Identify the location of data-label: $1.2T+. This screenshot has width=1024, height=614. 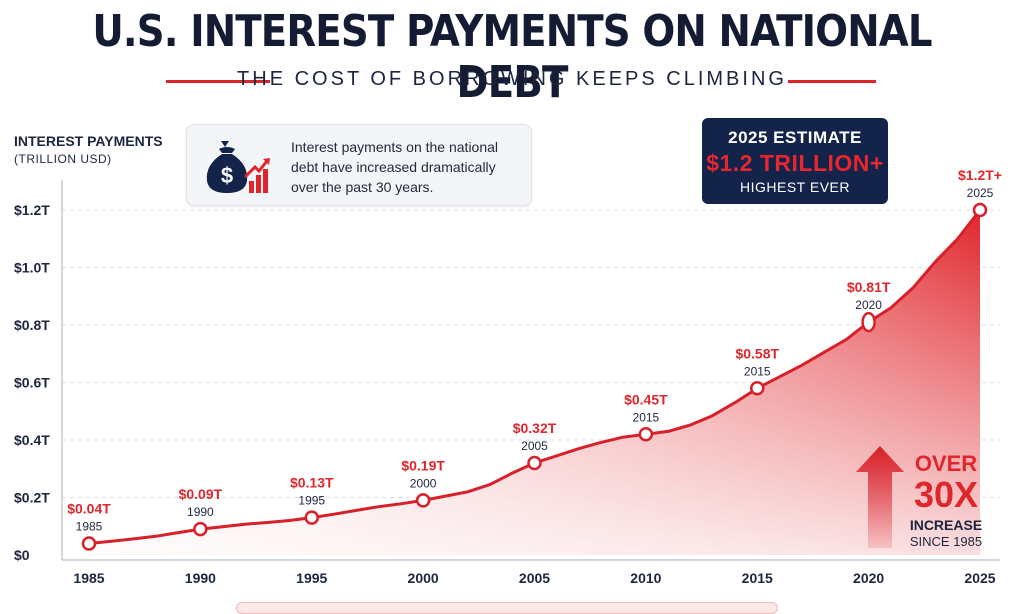
(980, 175).